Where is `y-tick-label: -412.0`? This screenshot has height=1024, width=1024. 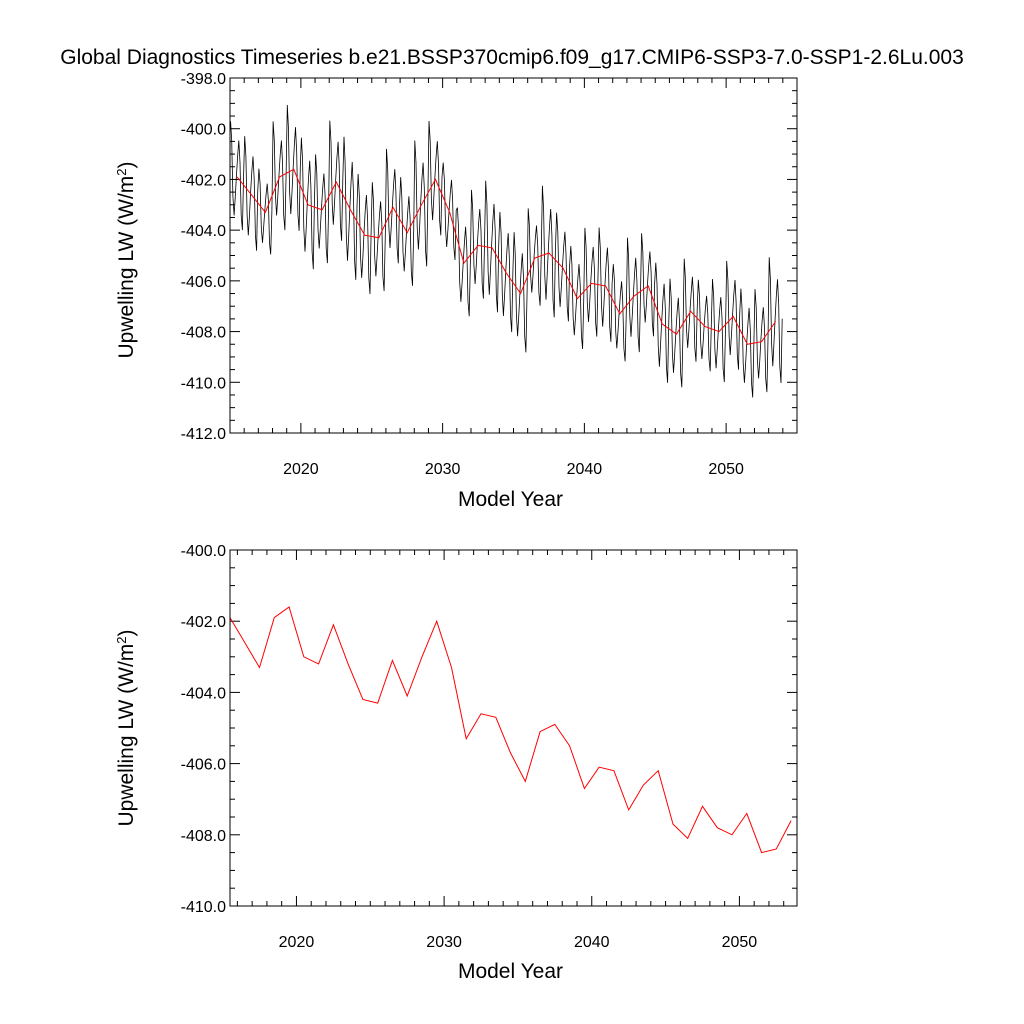
y-tick-label: -412.0 is located at coordinates (203, 434).